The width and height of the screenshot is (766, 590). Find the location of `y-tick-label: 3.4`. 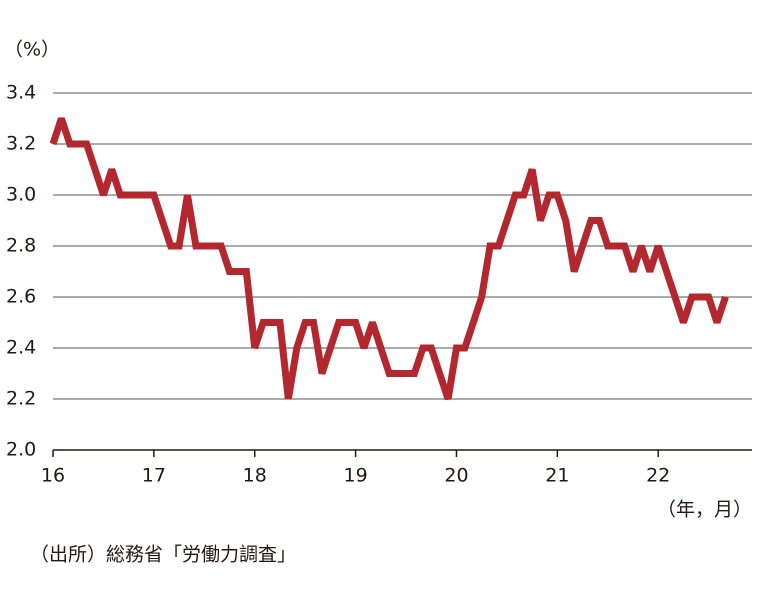

y-tick-label: 3.4 is located at coordinates (21, 93).